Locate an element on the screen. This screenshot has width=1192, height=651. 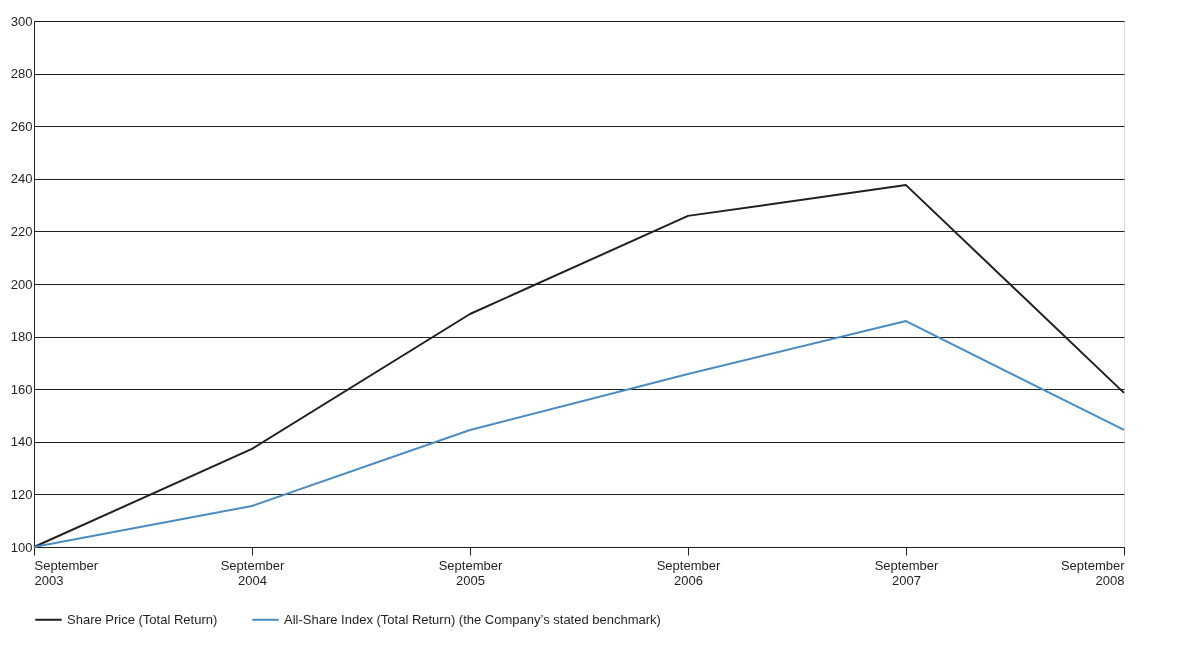
x-tick-label: September 2003 is located at coordinates (66, 572).